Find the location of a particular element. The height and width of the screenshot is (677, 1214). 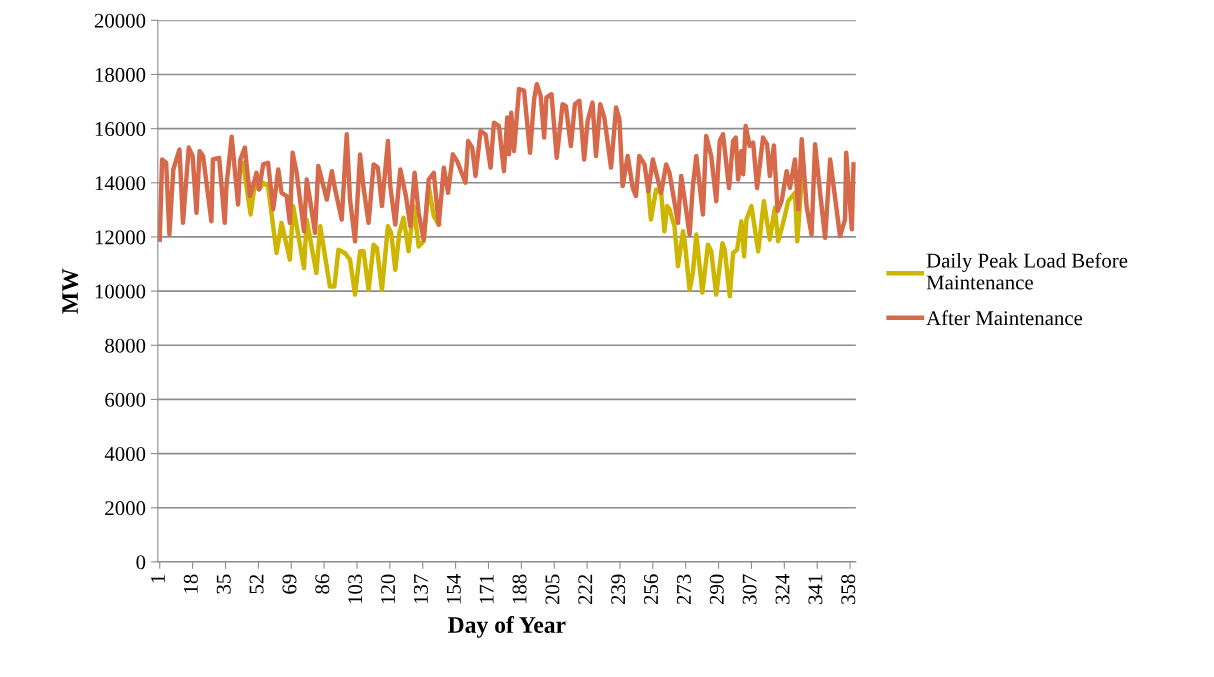

y-tick-label: 10000 is located at coordinates (120, 291).